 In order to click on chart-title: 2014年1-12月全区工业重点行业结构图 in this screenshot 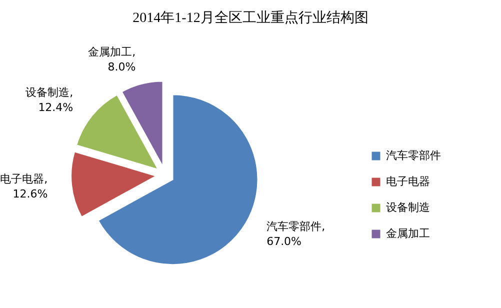, I will do `click(250, 18)`.